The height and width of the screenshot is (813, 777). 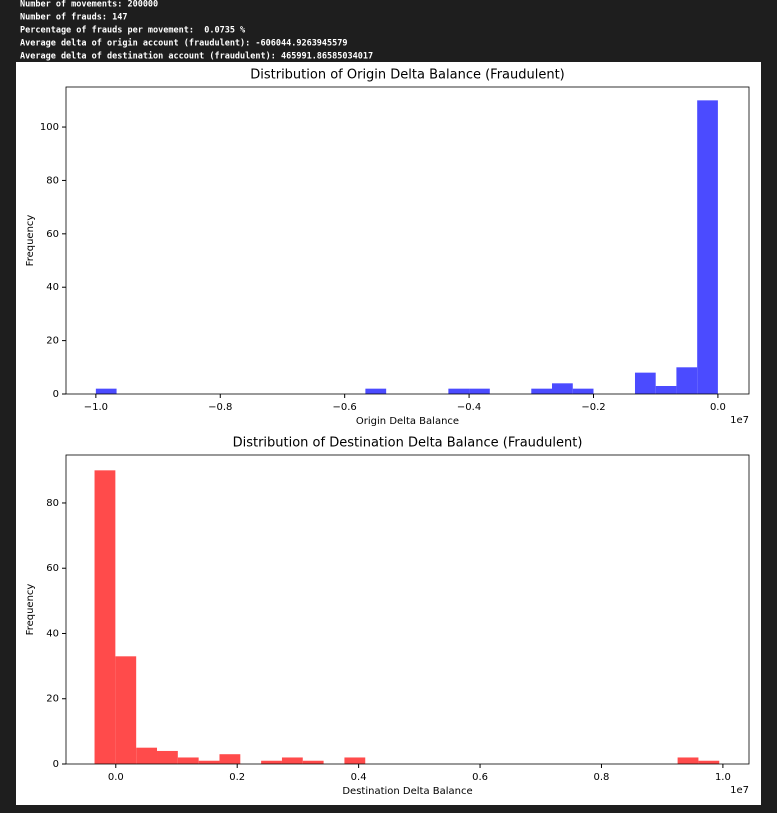 I want to click on x-tick-label: 0.6, so click(x=480, y=777).